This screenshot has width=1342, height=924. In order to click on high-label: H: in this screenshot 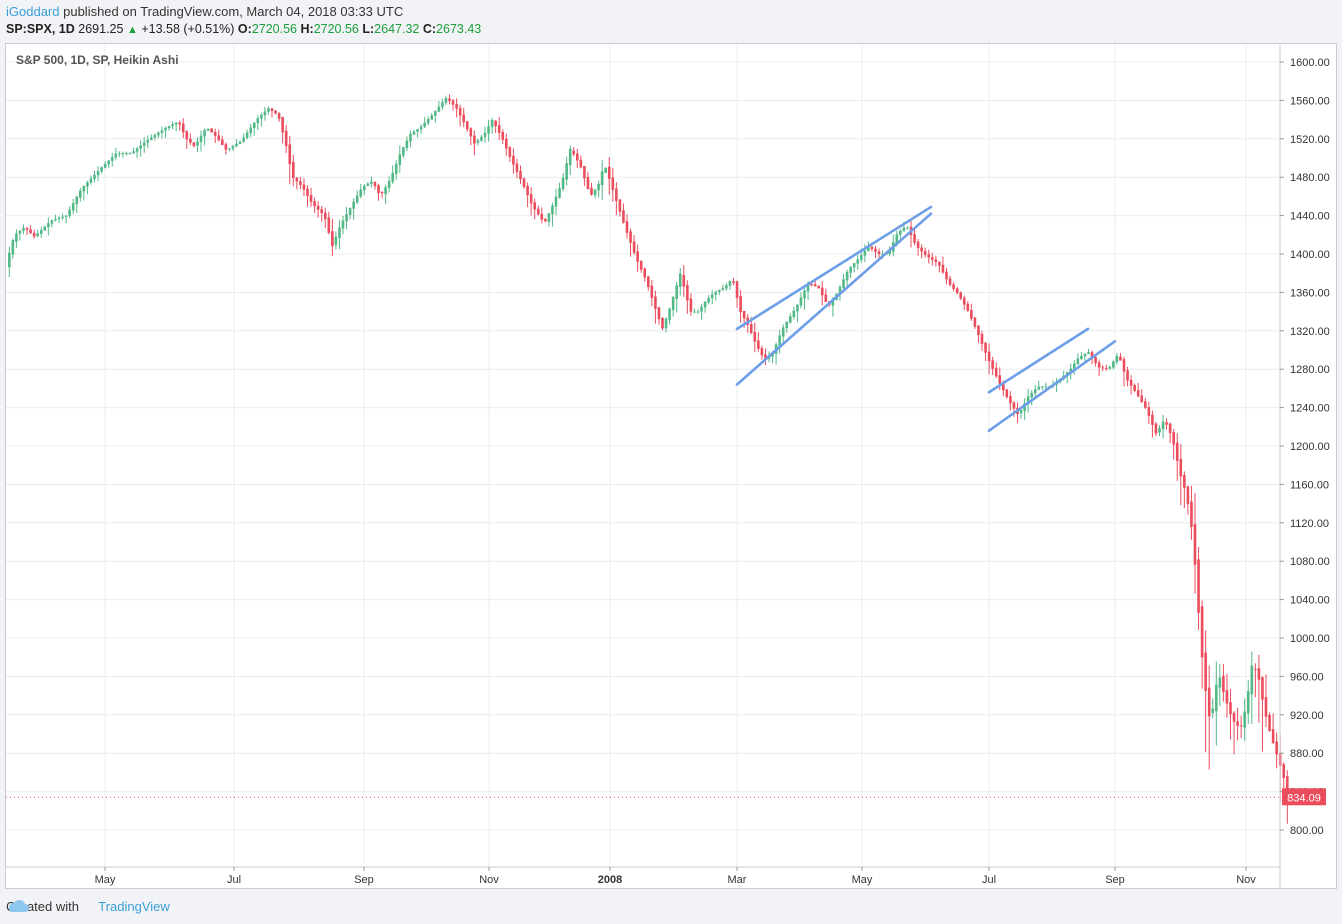, I will do `click(307, 29)`.